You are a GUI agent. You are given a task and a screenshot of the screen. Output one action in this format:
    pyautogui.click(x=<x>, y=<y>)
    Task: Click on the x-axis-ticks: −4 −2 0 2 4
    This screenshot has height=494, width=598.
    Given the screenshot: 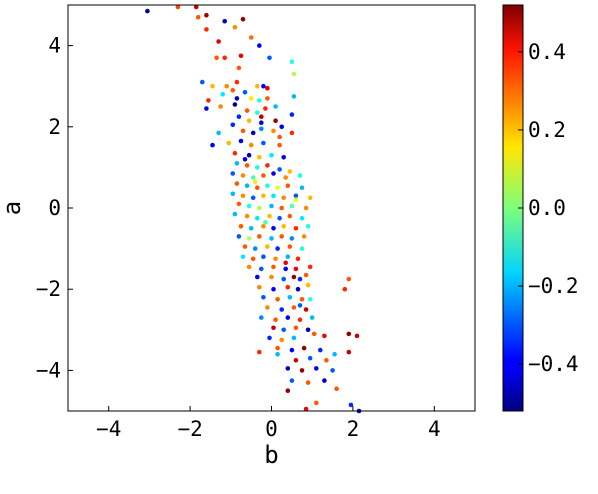 What is the action you would take?
    pyautogui.click(x=268, y=423)
    